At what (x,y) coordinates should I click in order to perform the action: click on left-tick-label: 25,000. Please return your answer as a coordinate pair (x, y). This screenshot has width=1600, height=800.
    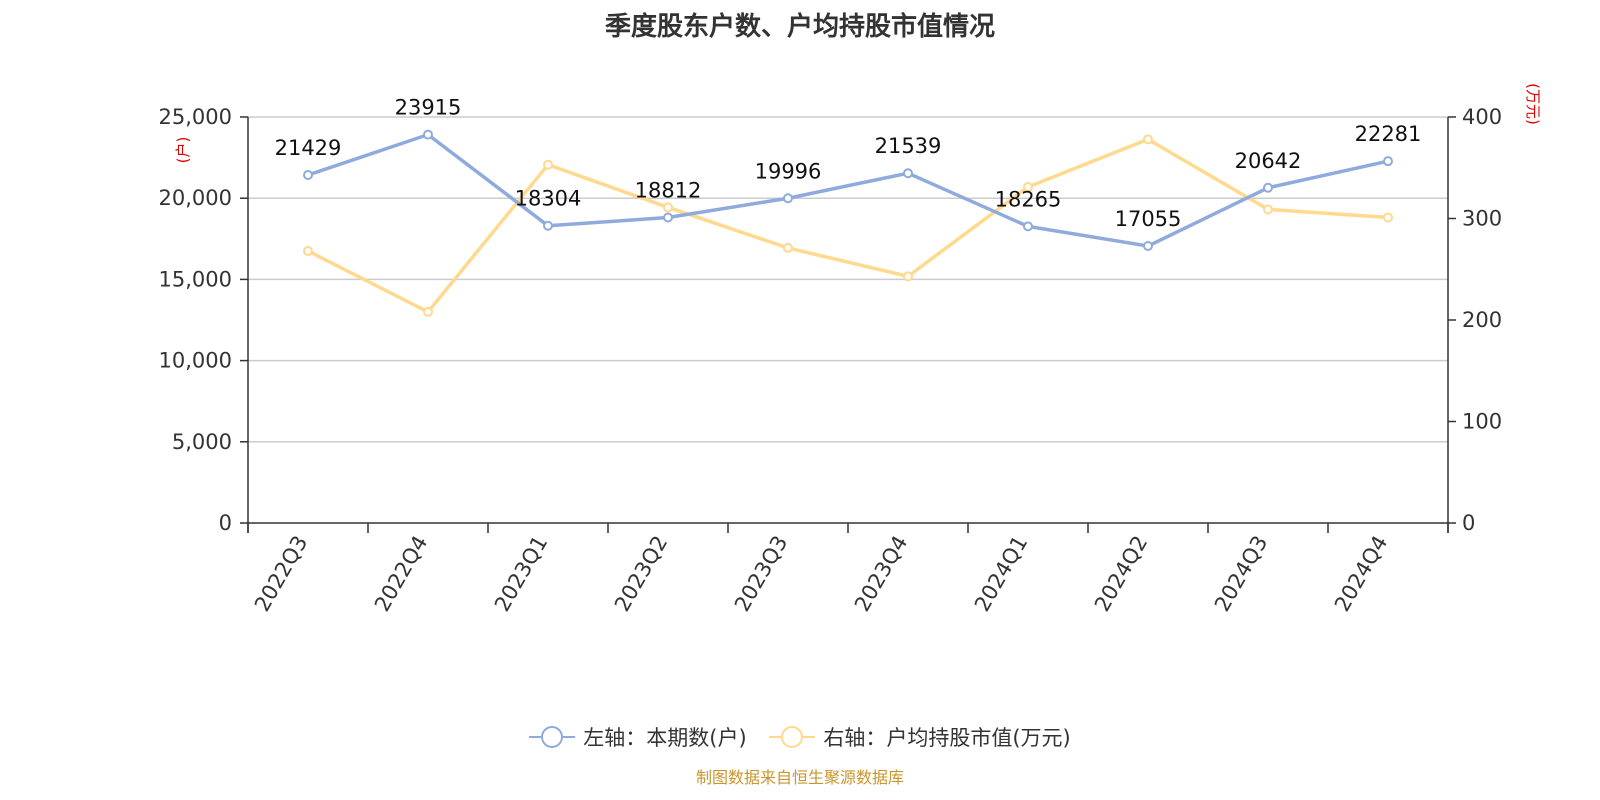
    Looking at the image, I should click on (195, 117).